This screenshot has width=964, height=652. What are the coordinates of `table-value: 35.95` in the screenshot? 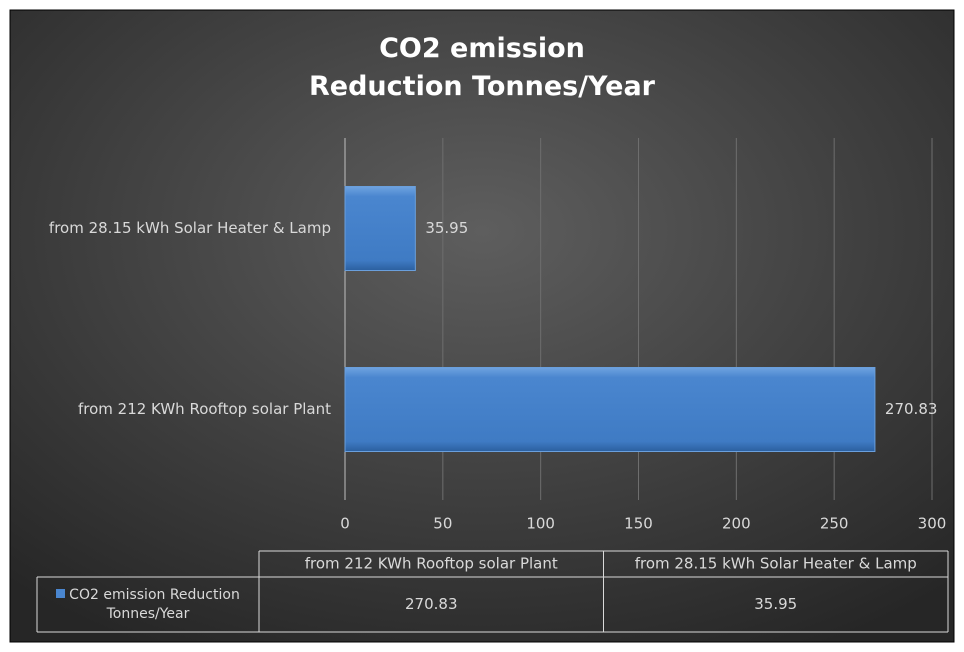 It's located at (775, 604).